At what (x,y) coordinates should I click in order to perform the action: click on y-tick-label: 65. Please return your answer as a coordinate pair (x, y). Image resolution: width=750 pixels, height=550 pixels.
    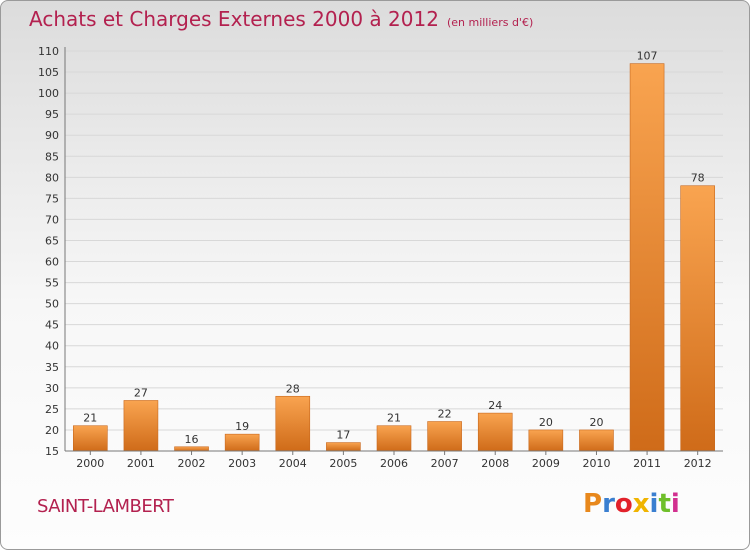
    Looking at the image, I should click on (52, 240).